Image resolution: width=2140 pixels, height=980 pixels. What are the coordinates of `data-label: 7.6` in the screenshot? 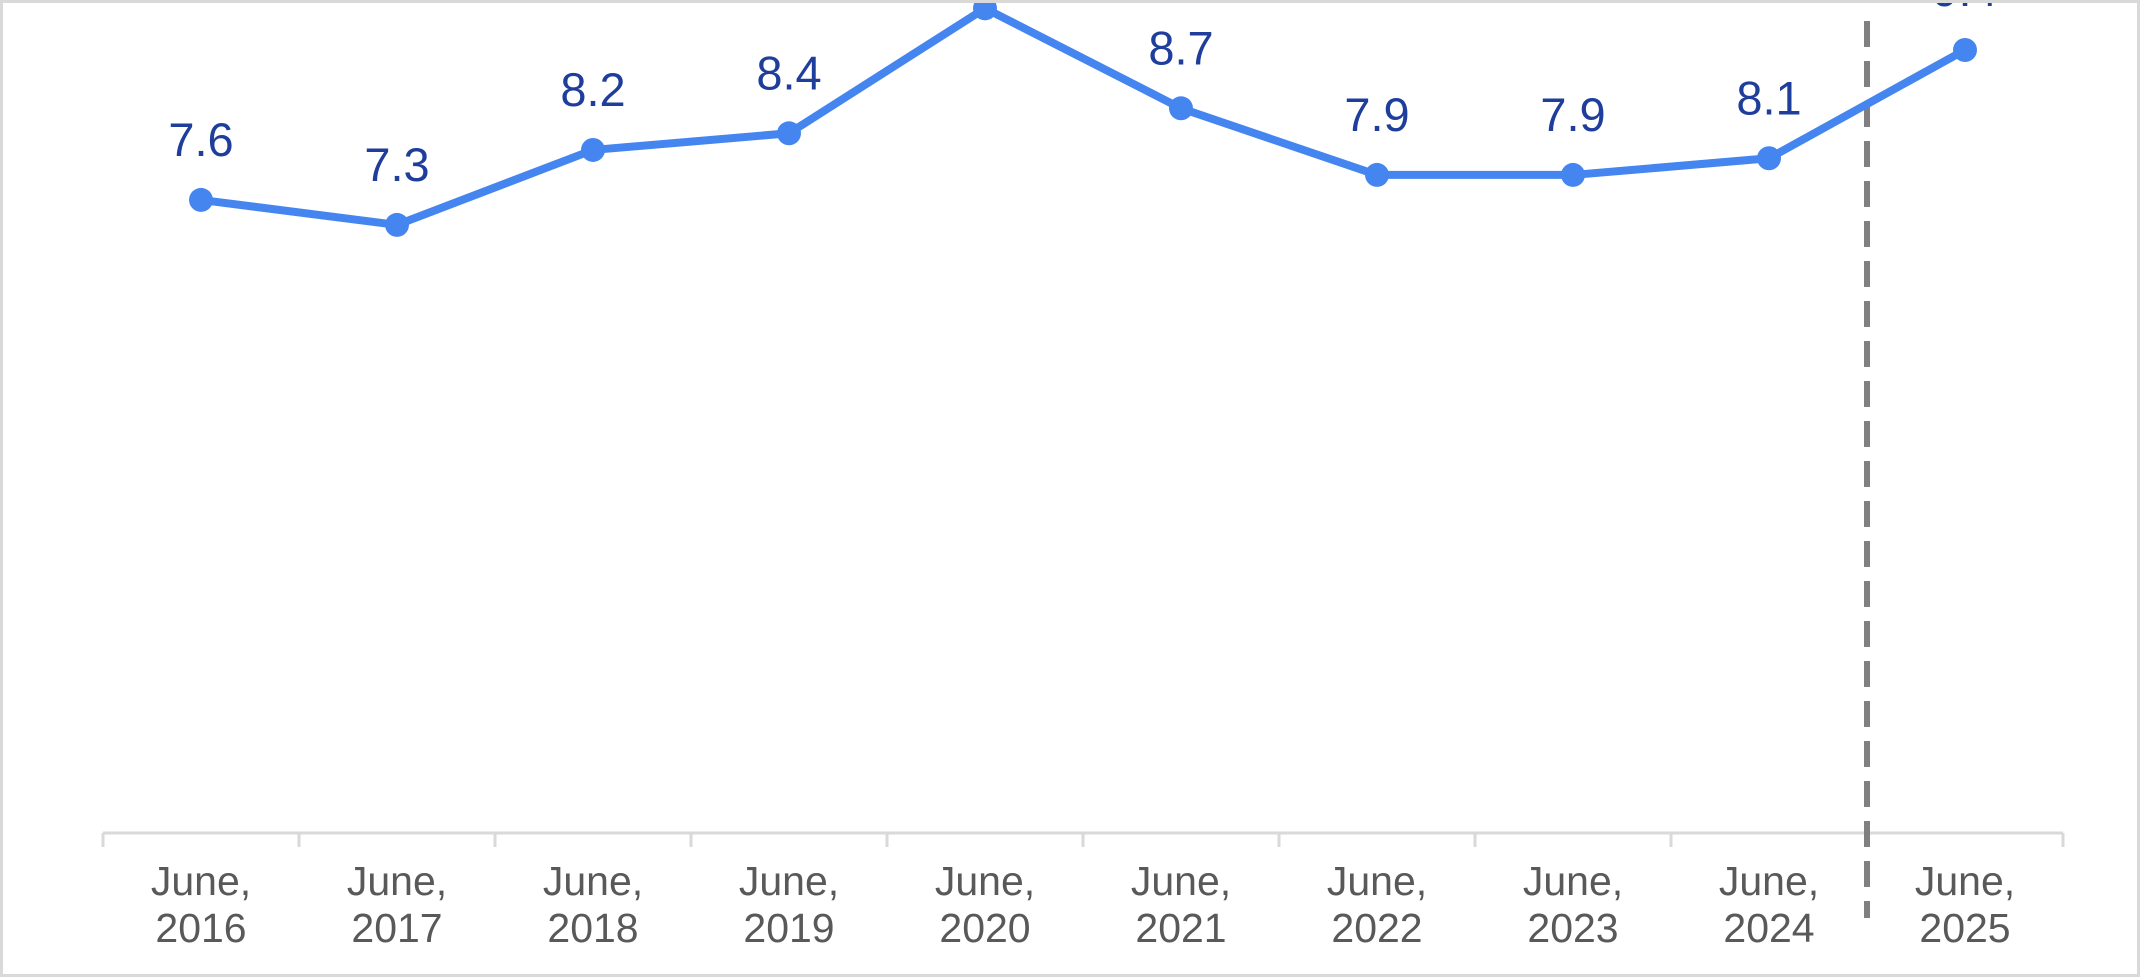 It's located at (200, 139).